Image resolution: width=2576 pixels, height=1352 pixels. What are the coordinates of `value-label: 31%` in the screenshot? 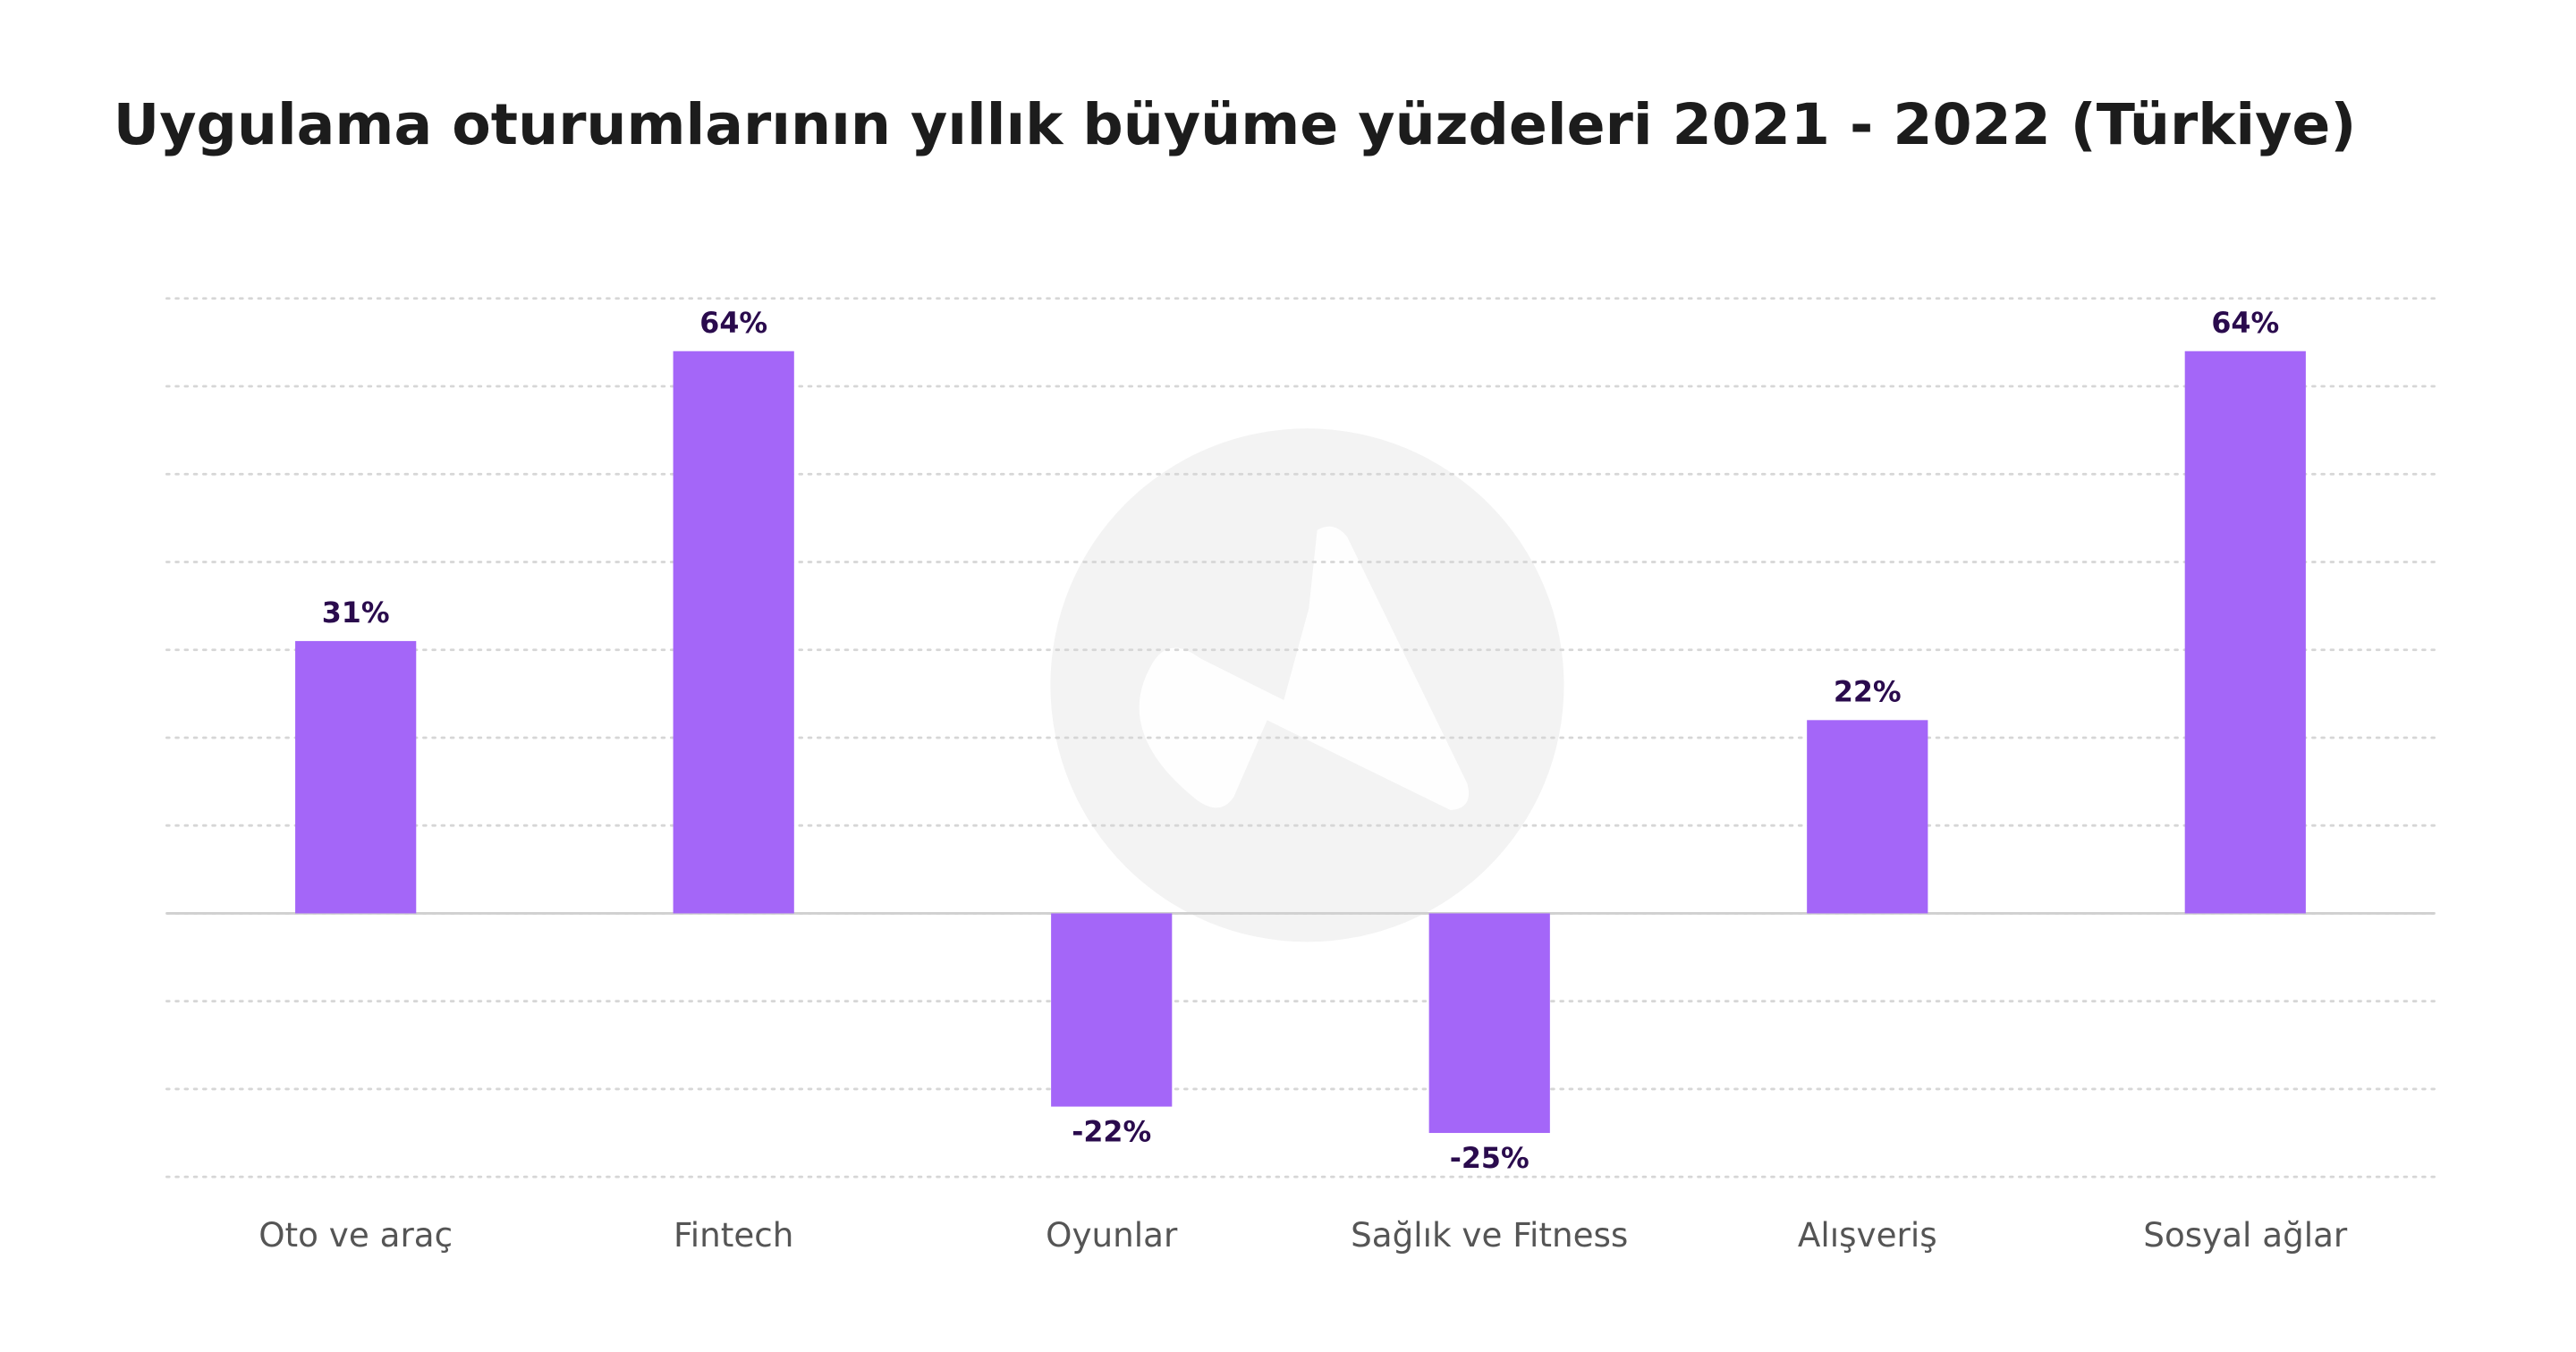 It's located at (356, 613).